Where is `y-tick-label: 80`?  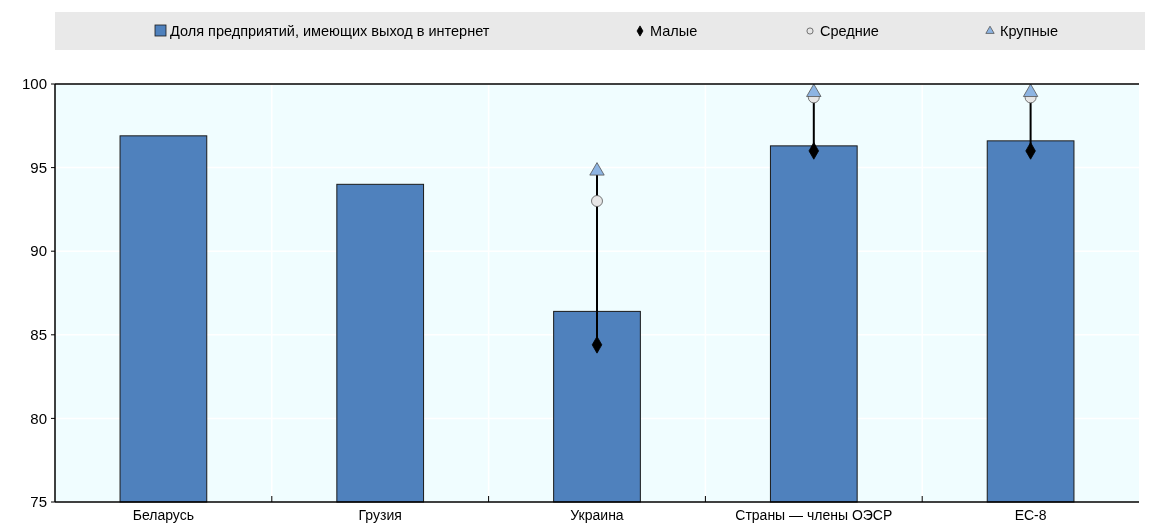 y-tick-label: 80 is located at coordinates (38, 418).